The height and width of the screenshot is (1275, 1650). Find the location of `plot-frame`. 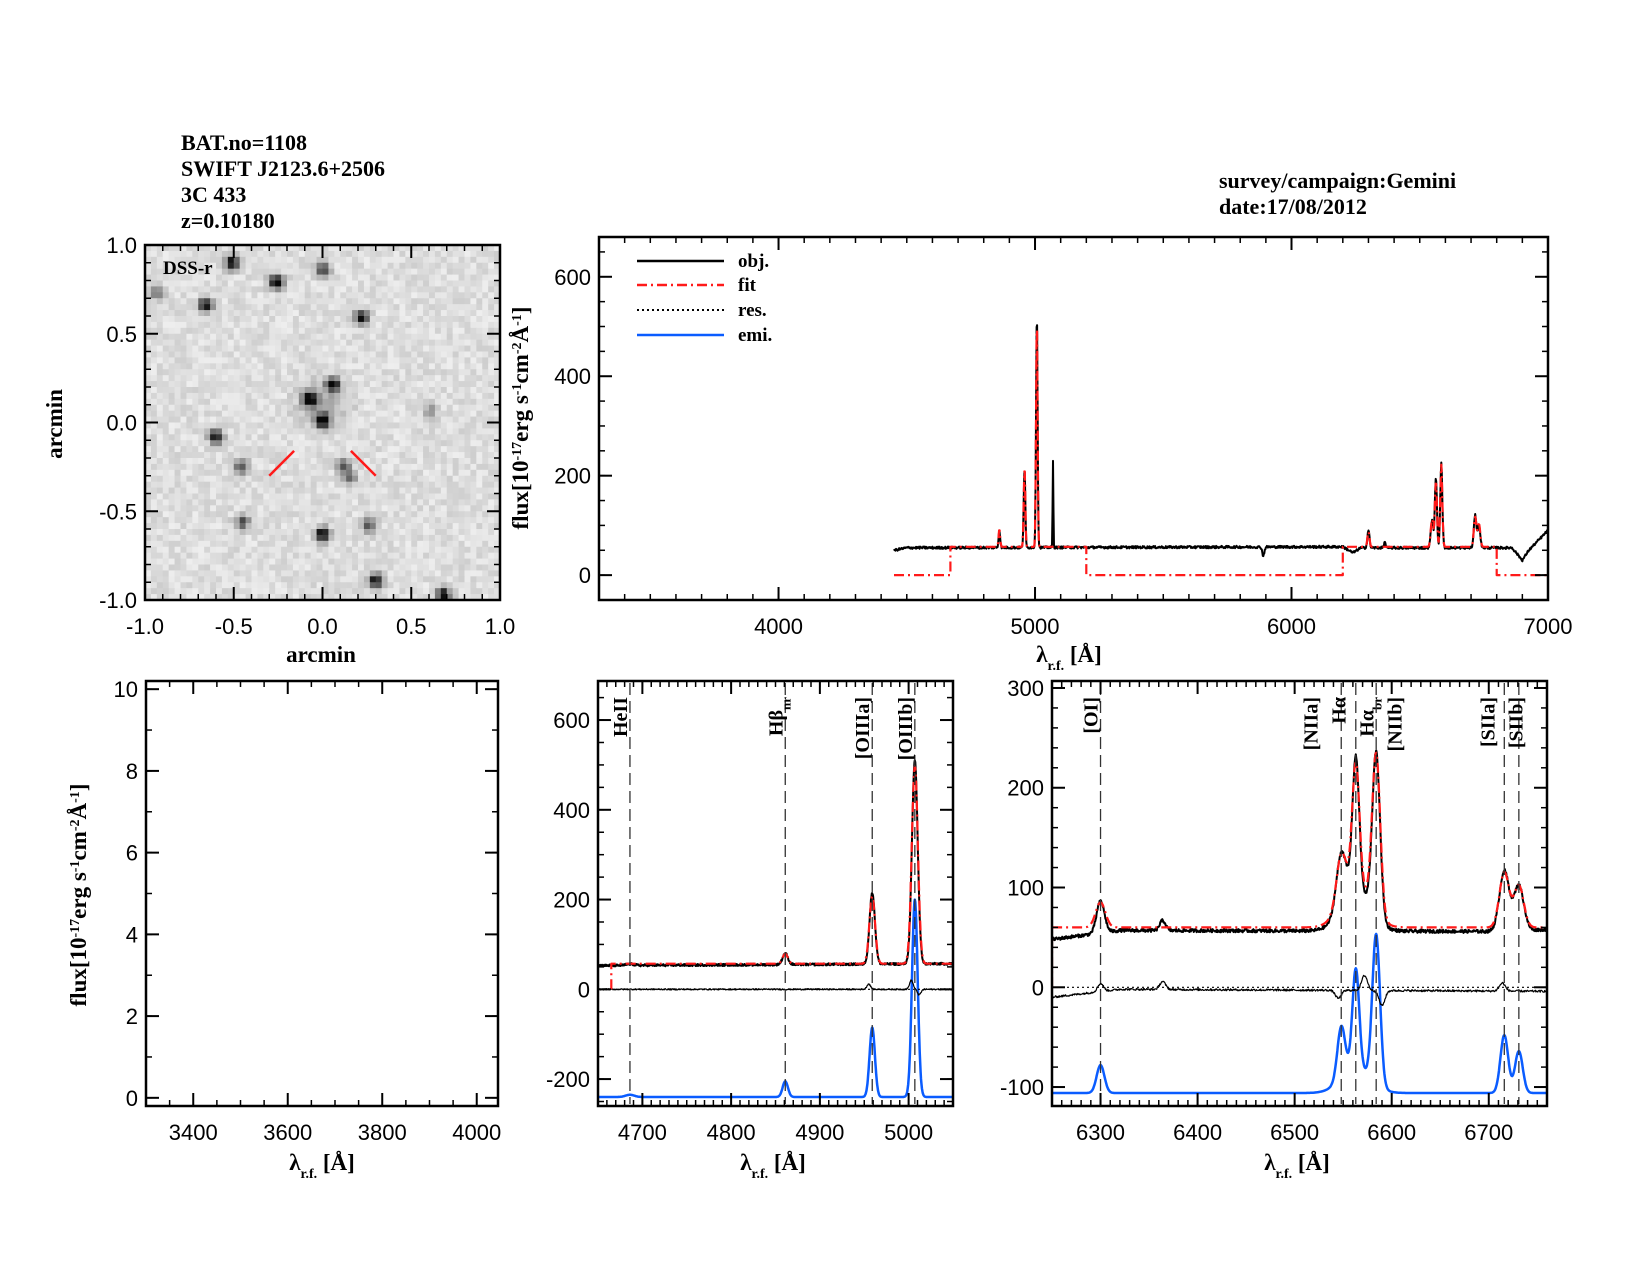

plot-frame is located at coordinates (322, 893).